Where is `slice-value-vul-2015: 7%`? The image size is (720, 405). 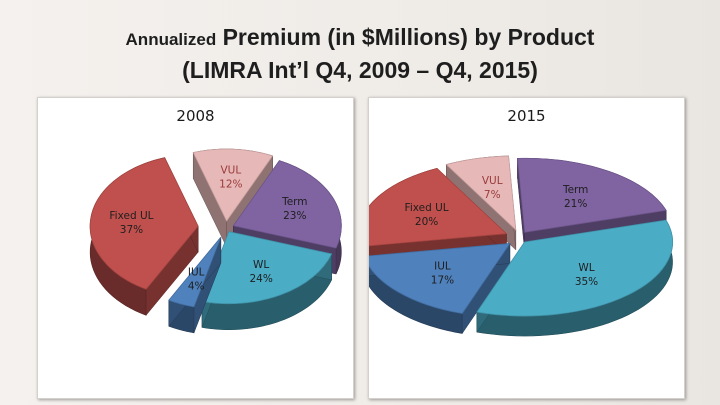
slice-value-vul-2015: 7% is located at coordinates (492, 195).